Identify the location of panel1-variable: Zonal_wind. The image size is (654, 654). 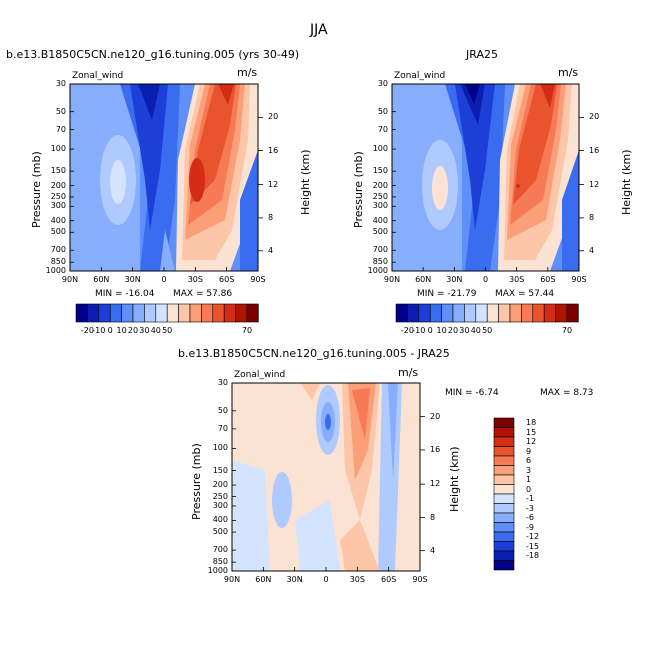
(98, 76).